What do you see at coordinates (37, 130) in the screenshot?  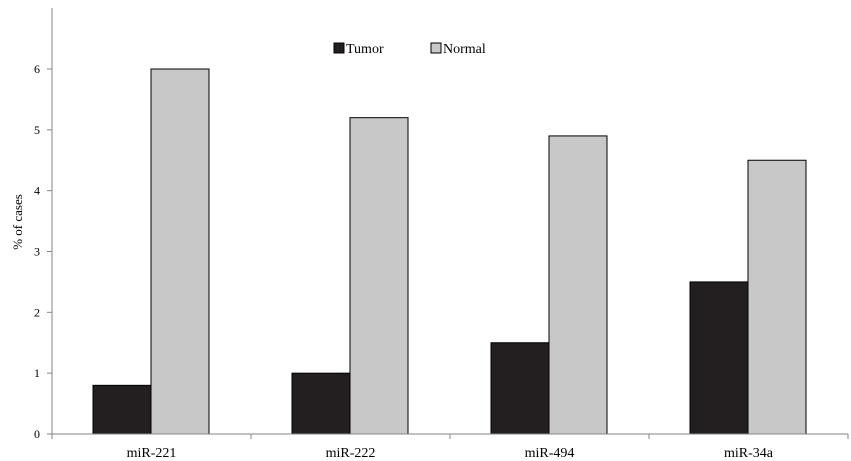 I see `y-tick-label: 5` at bounding box center [37, 130].